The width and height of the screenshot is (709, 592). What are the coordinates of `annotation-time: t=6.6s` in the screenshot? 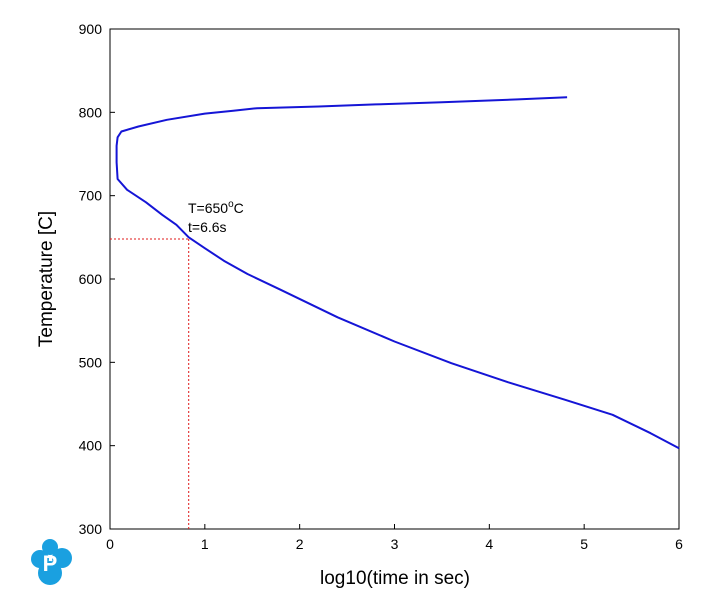 It's located at (207, 227).